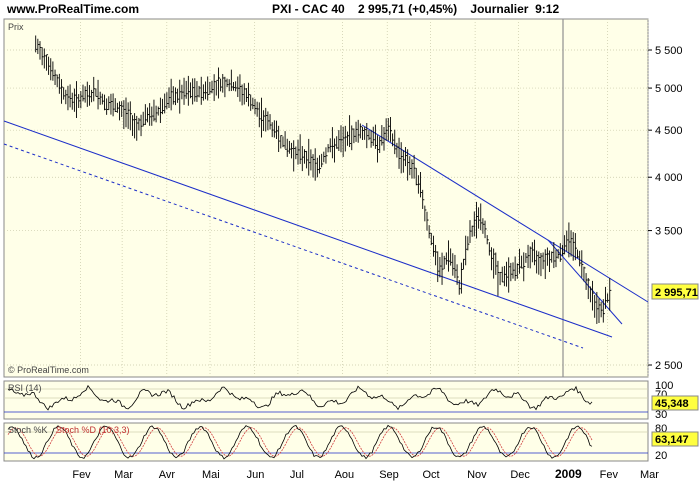  I want to click on stoch-badge: 63,147, so click(675, 439).